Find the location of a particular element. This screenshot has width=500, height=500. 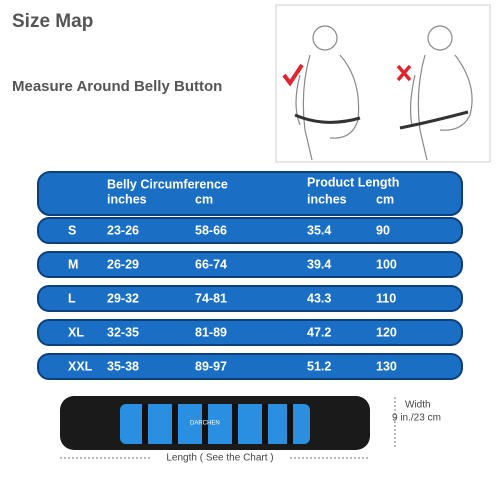

cell: XXL is located at coordinates (80, 366).